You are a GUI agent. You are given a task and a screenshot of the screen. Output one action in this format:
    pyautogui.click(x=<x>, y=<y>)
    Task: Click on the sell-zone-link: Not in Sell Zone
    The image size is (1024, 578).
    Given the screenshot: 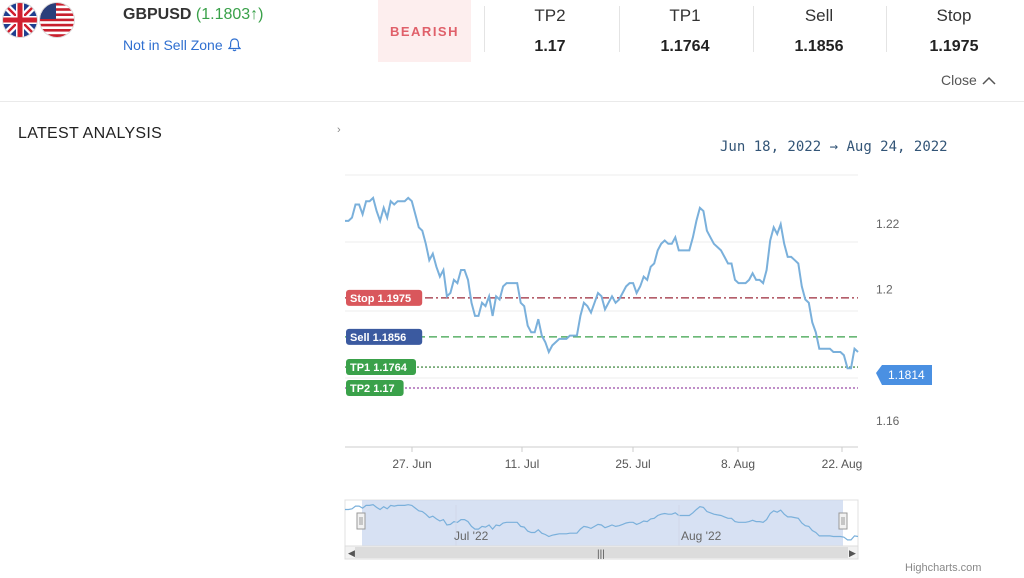 What is the action you would take?
    pyautogui.click(x=182, y=45)
    